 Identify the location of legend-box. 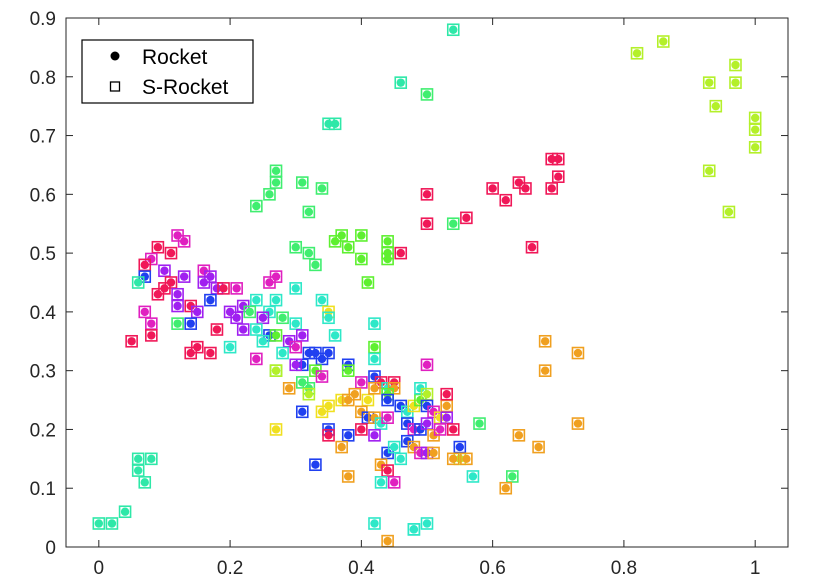
(167, 71).